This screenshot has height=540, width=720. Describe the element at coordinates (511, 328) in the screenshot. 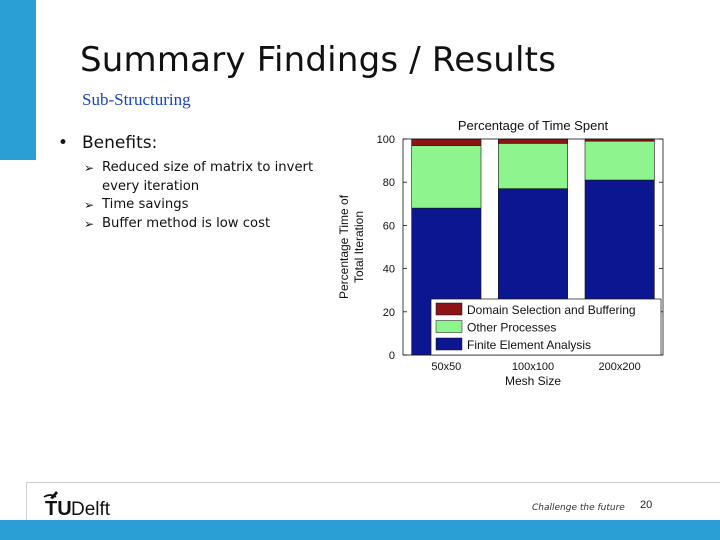

I see `legend-label: Other Processes` at that location.